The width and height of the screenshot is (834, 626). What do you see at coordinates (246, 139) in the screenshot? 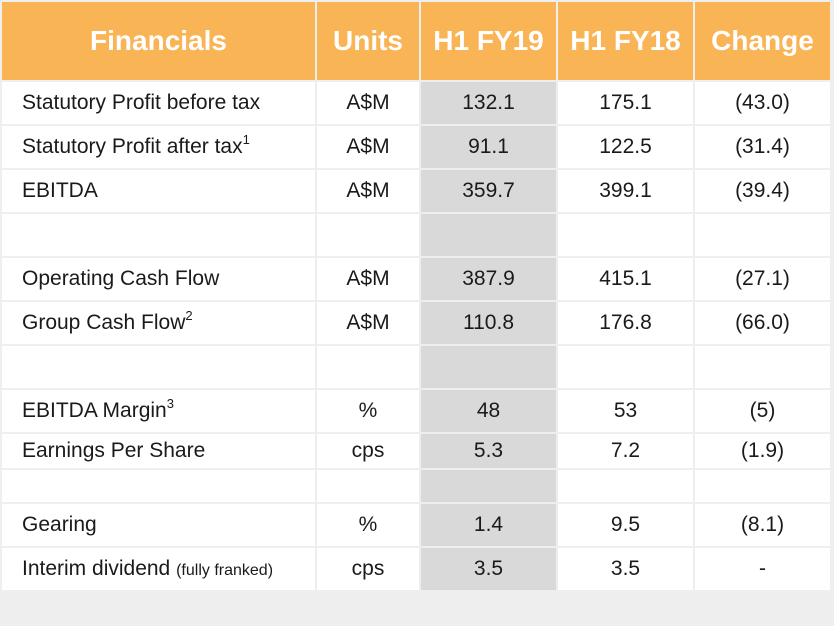
I see `footnote-marker: 1` at bounding box center [246, 139].